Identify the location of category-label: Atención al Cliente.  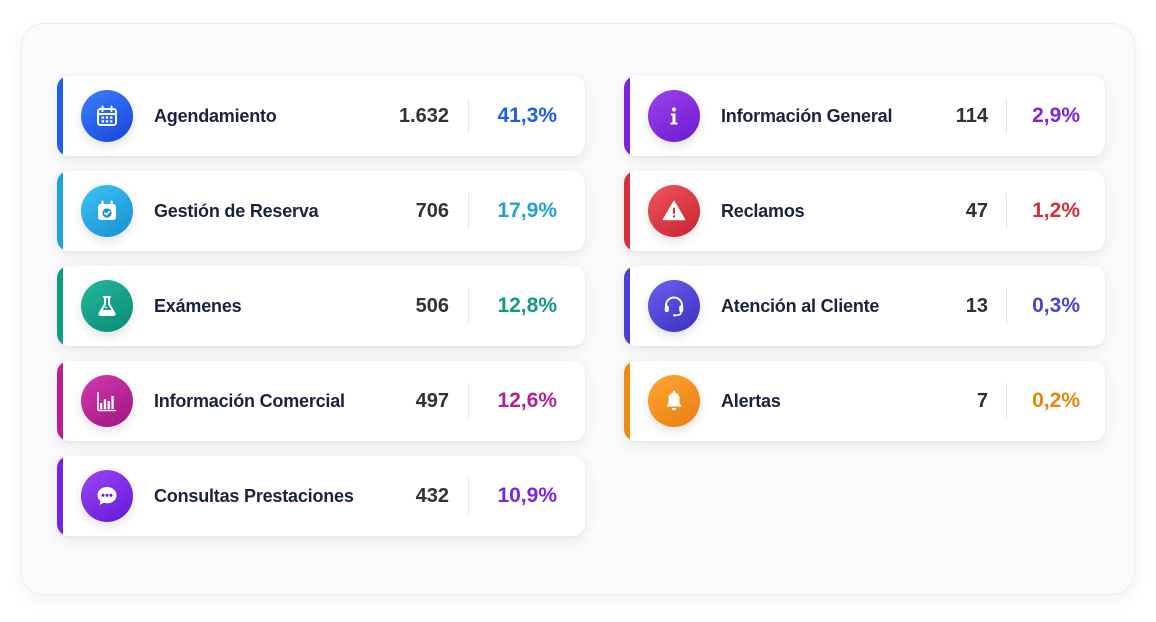
(800, 306).